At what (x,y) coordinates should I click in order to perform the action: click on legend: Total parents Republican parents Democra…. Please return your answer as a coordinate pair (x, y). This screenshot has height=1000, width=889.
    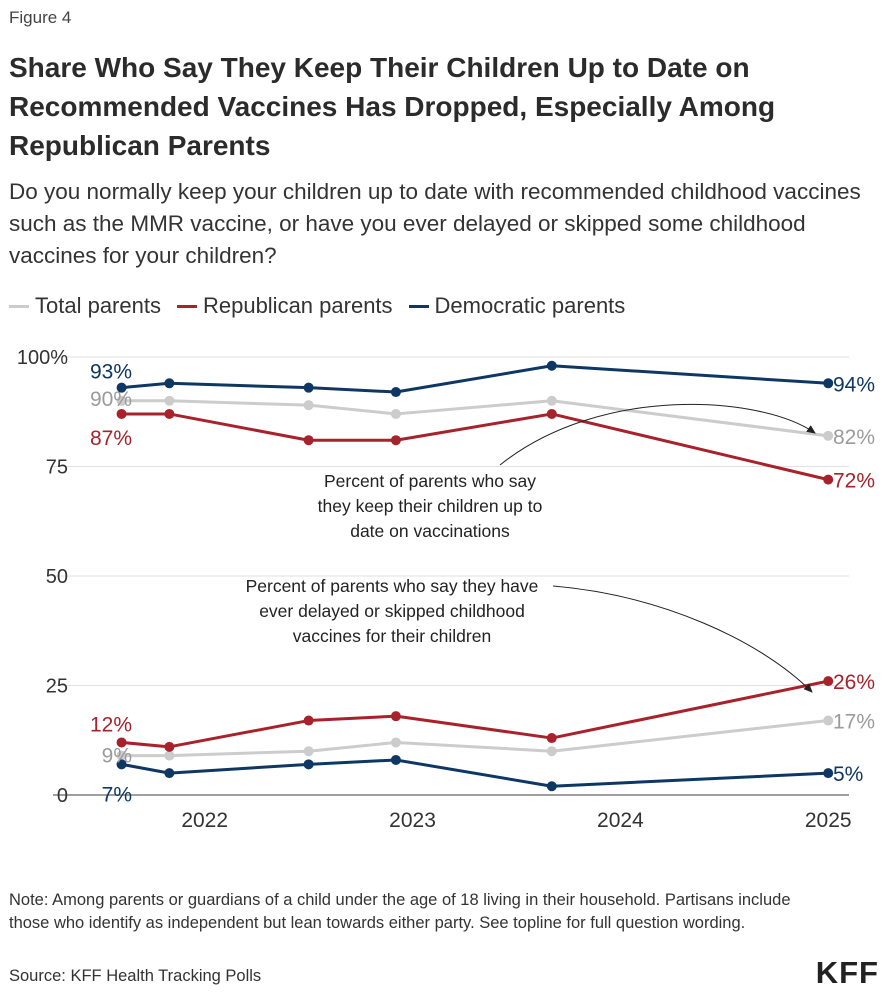
    Looking at the image, I should click on (325, 306).